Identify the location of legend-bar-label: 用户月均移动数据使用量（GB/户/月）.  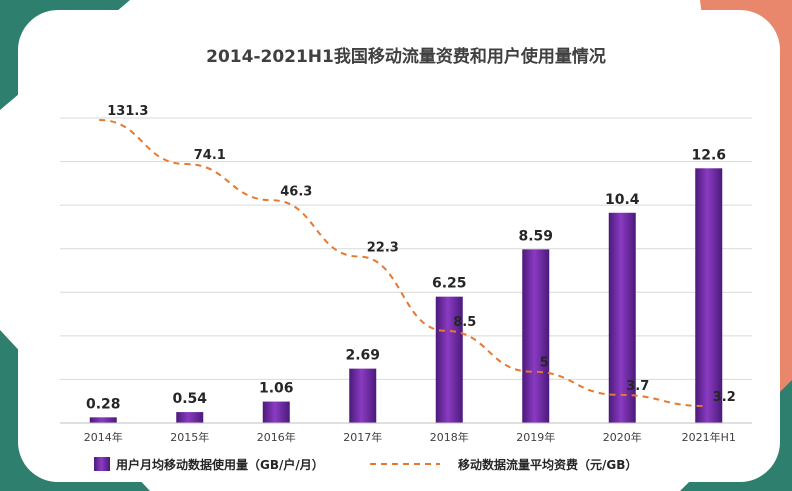
(219, 464).